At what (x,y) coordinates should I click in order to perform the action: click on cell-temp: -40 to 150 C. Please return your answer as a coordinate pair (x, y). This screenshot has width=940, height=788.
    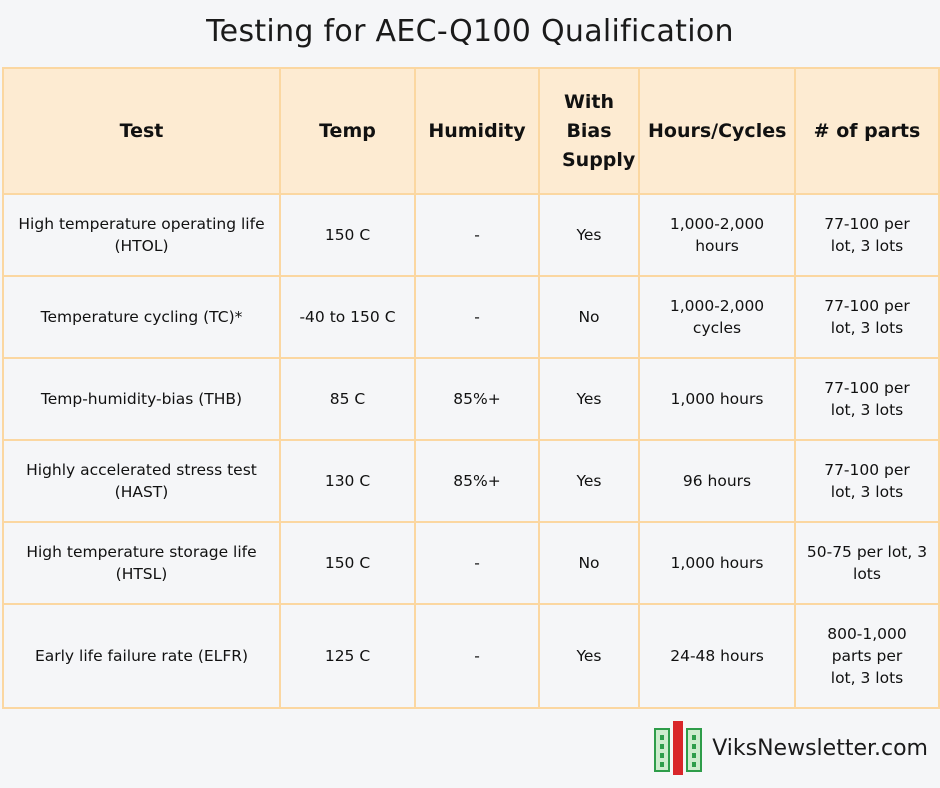
    Looking at the image, I should click on (347, 317).